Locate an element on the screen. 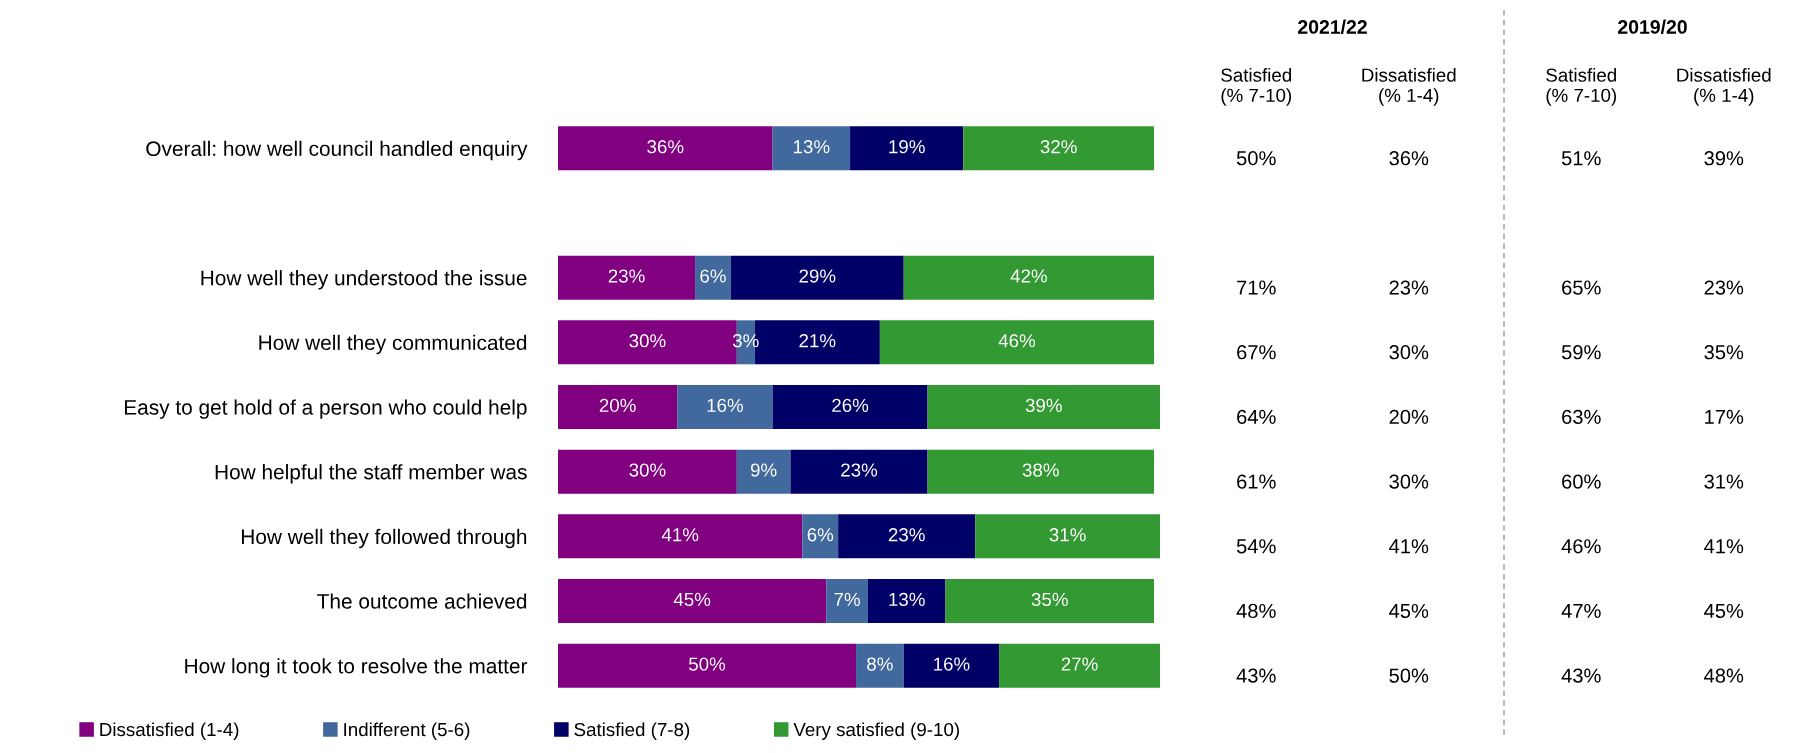 Image resolution: width=1805 pixels, height=753 pixels. text: 54% is located at coordinates (1256, 546).